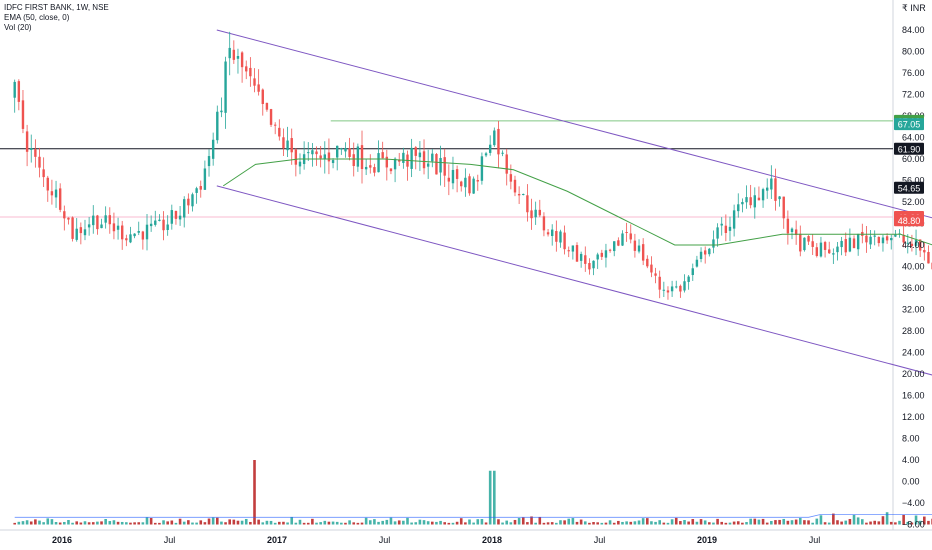  What do you see at coordinates (62, 540) in the screenshot?
I see `x-tick-label: 2016` at bounding box center [62, 540].